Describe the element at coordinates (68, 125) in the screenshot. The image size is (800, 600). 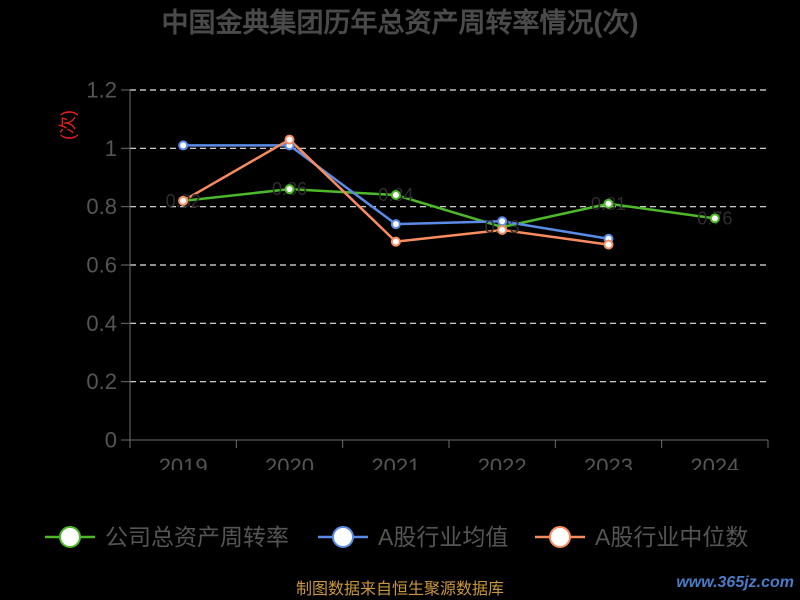
I see `y-axis-label: (次)` at that location.